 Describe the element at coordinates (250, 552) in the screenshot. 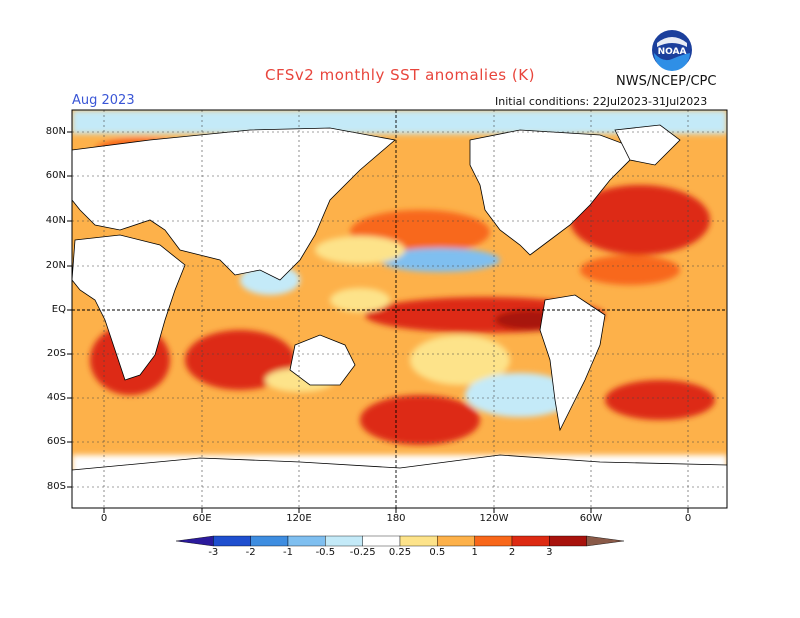

I see `colorbar-label: -2` at that location.